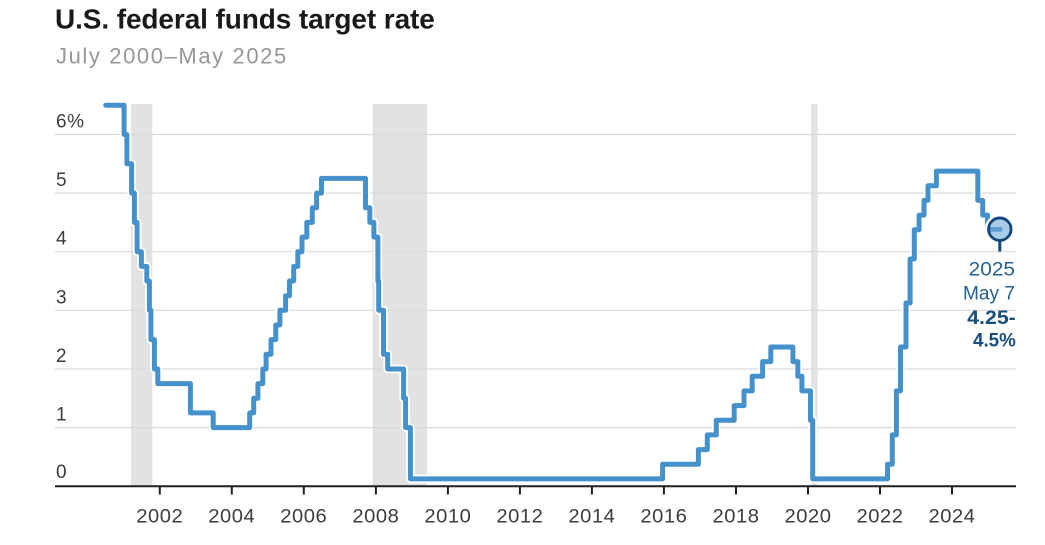 This screenshot has height=545, width=1045. What do you see at coordinates (61, 180) in the screenshot?
I see `svg-text: 5` at bounding box center [61, 180].